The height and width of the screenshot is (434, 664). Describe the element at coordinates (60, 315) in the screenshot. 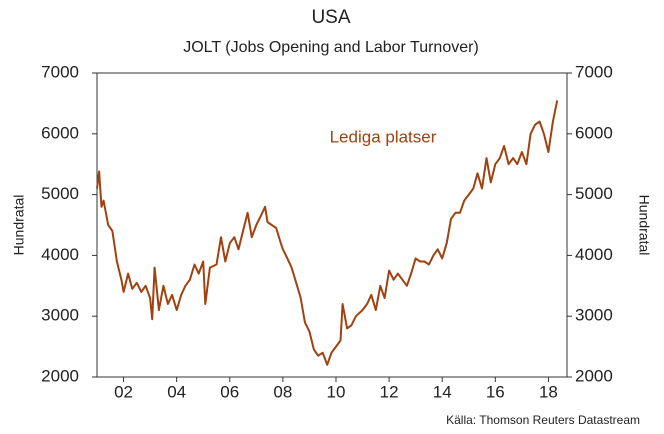

I see `y-tick-label: 3000` at that location.